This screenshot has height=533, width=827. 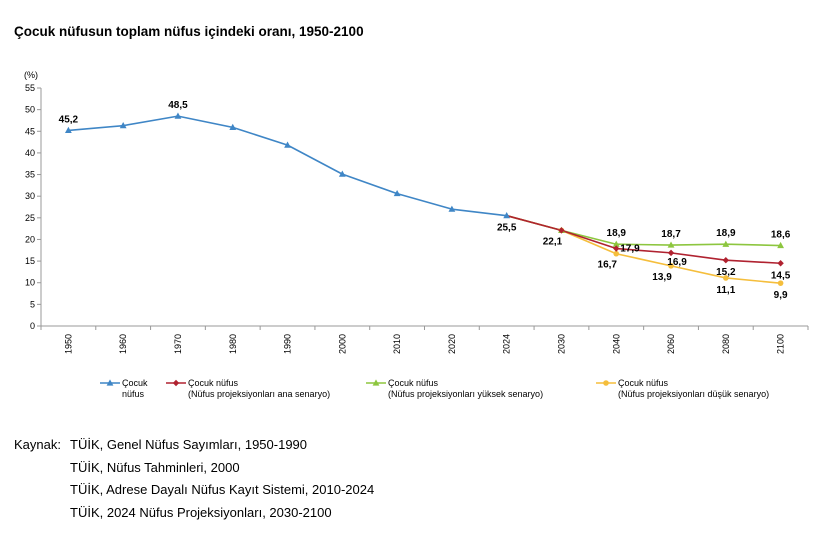 What do you see at coordinates (507, 228) in the screenshot?
I see `data-label: 25,5` at bounding box center [507, 228].